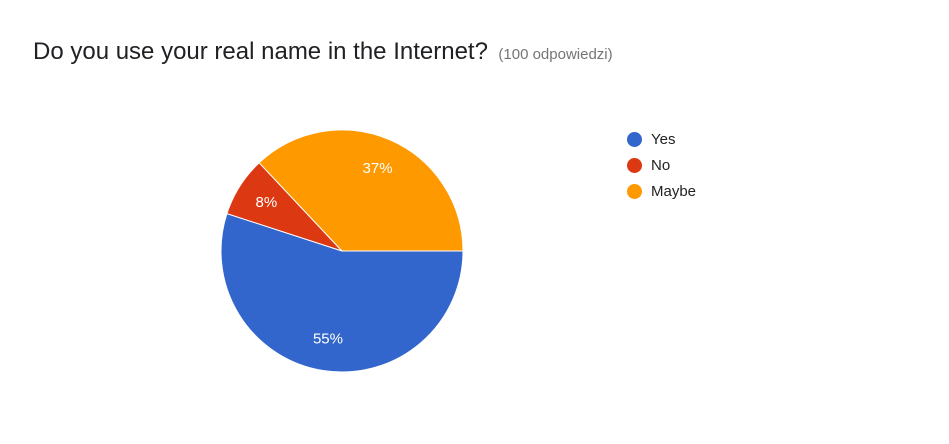 The image size is (949, 444). I want to click on pie-slice-yes, so click(342, 292).